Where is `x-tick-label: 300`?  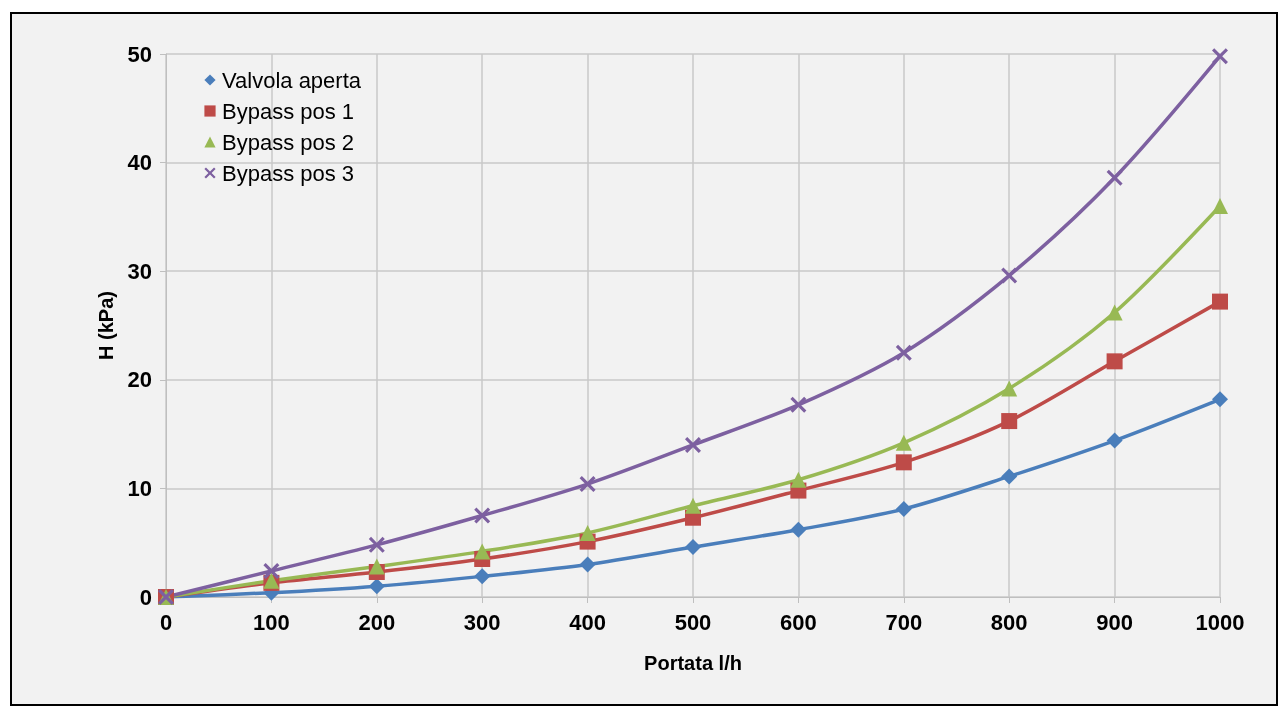
x-tick-label: 300 is located at coordinates (482, 622).